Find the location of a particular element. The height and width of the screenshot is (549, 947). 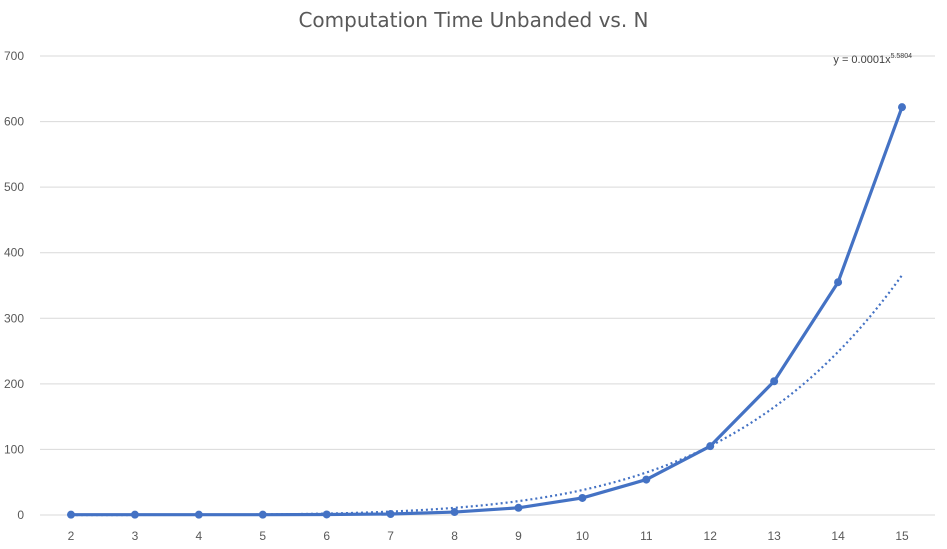

y-tick-label: 400 is located at coordinates (14, 253).